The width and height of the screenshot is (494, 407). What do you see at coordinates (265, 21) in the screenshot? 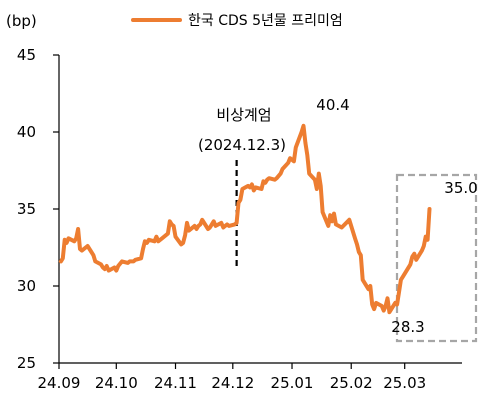
I see `legend-series-label: 한국 CDS 5년물 프리미엄` at bounding box center [265, 21].